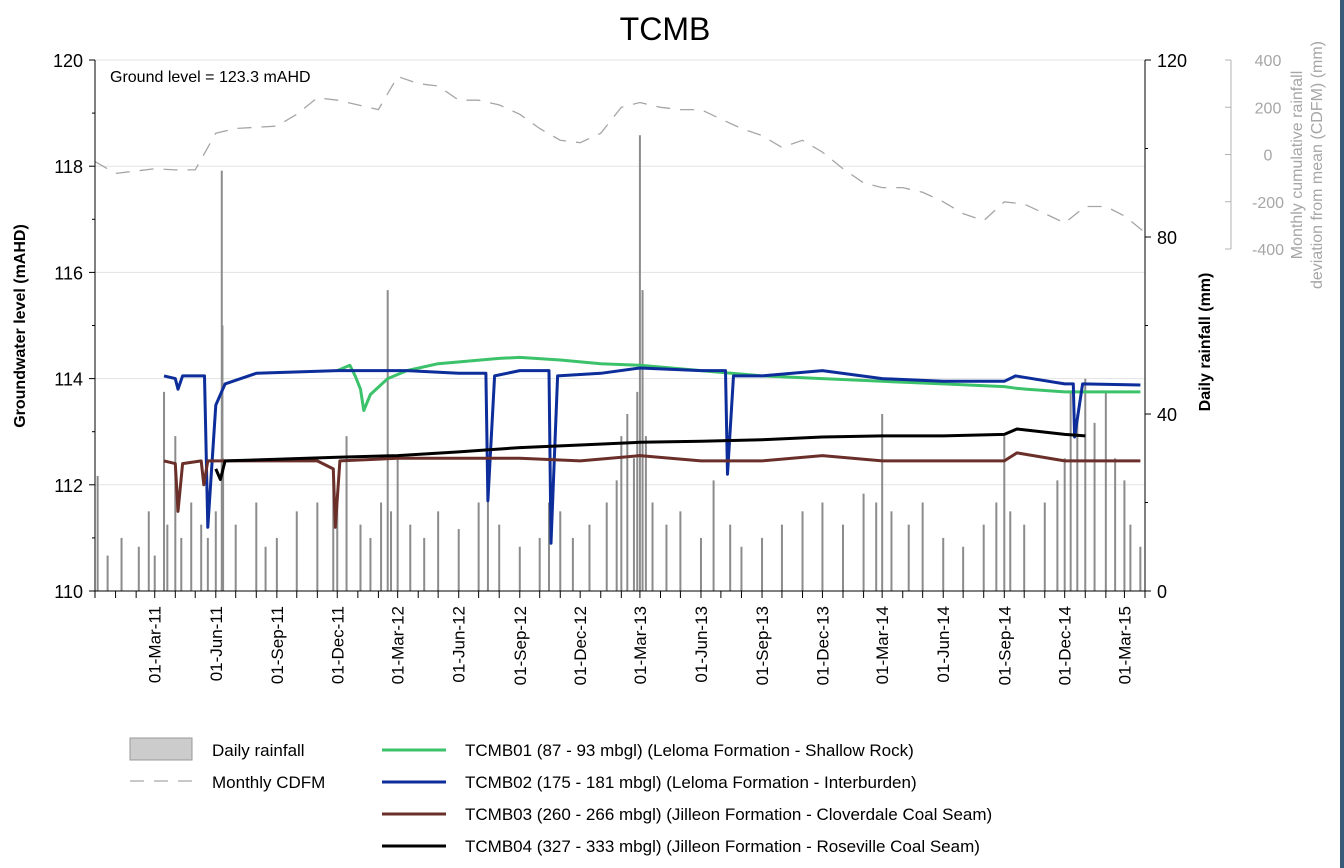  What do you see at coordinates (68, 61) in the screenshot?
I see `y-left-tick-label: 120` at bounding box center [68, 61].